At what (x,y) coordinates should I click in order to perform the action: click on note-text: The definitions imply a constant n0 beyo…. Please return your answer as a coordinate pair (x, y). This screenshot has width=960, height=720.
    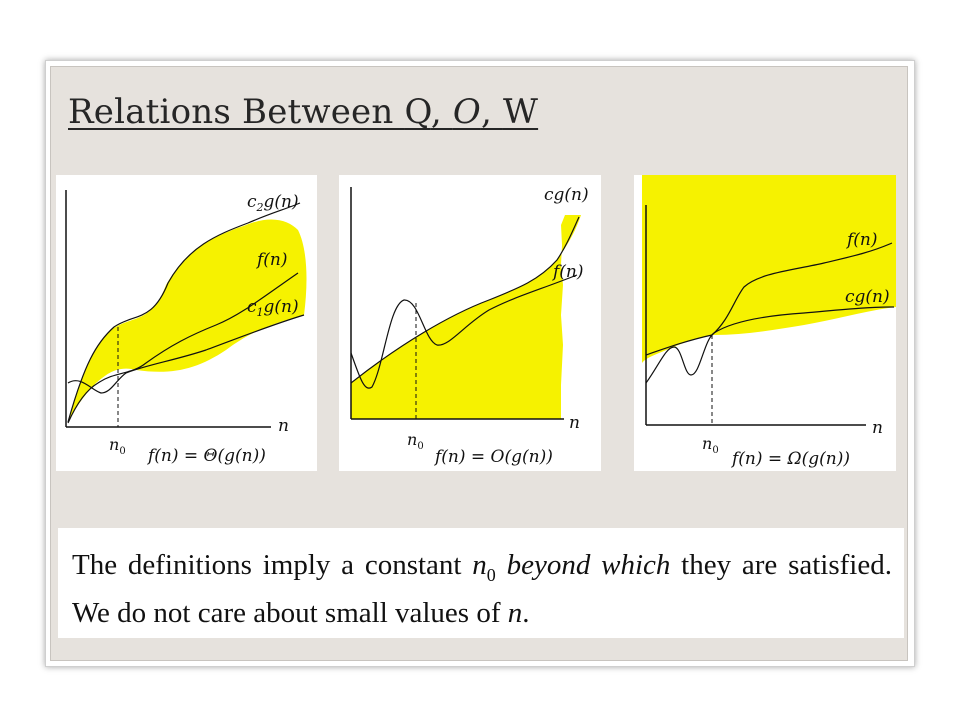
    Looking at the image, I should click on (482, 589).